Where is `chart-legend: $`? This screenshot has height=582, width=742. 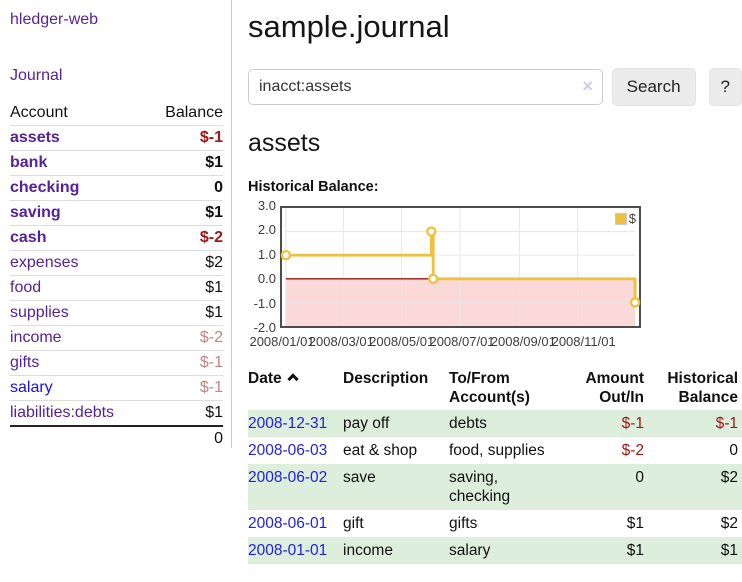
chart-legend: $ is located at coordinates (625, 218).